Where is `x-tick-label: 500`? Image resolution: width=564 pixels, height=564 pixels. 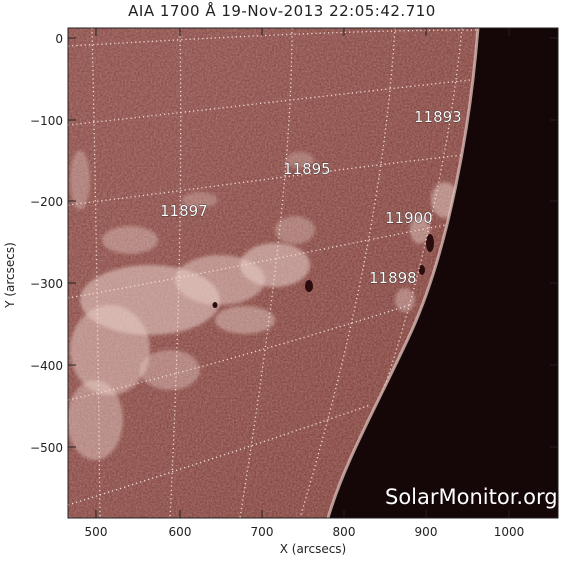
x-tick-label: 500 is located at coordinates (96, 532).